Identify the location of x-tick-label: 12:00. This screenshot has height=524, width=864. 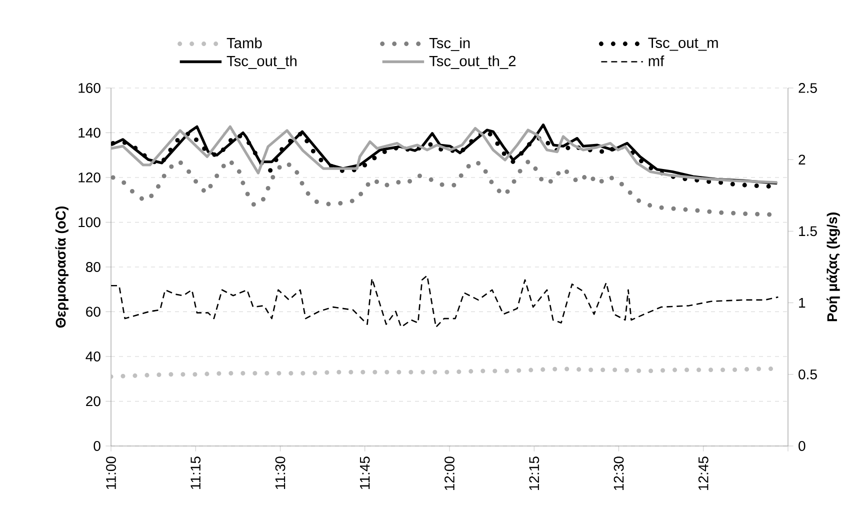
(449, 473).